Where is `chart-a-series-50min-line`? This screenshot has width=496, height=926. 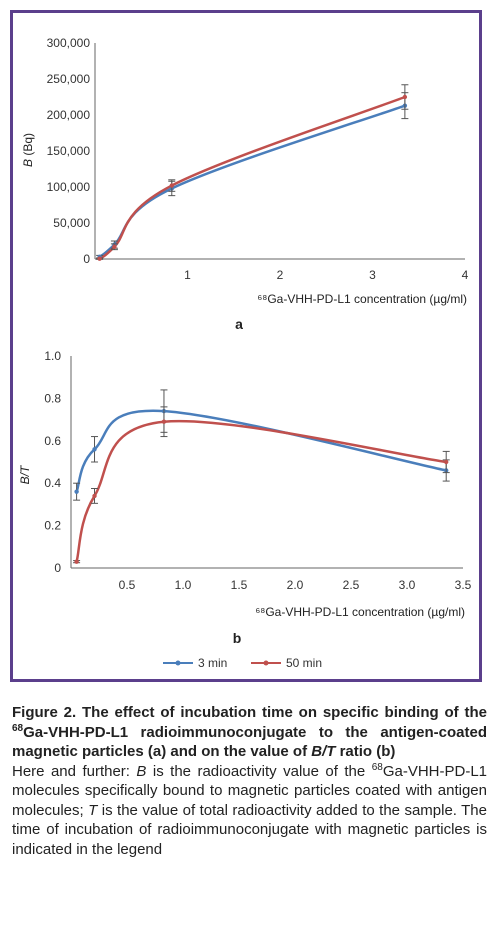
chart-a-series-50min-line is located at coordinates (252, 177).